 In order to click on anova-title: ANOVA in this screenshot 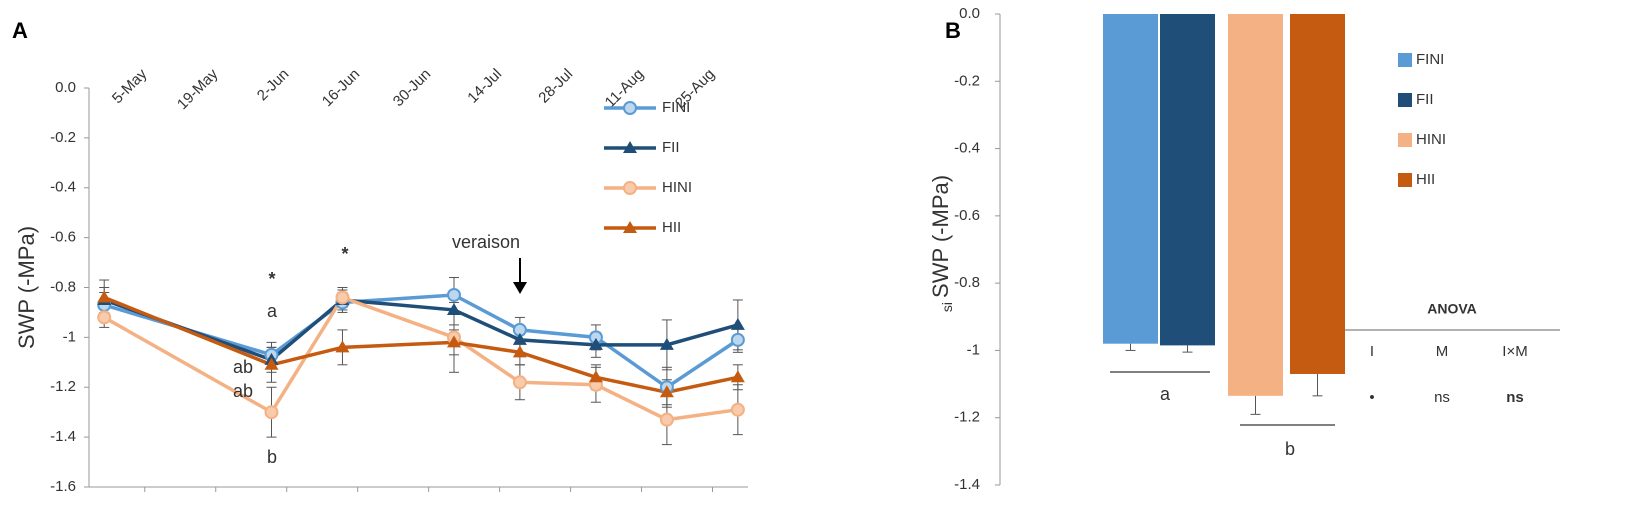, I will do `click(1452, 309)`.